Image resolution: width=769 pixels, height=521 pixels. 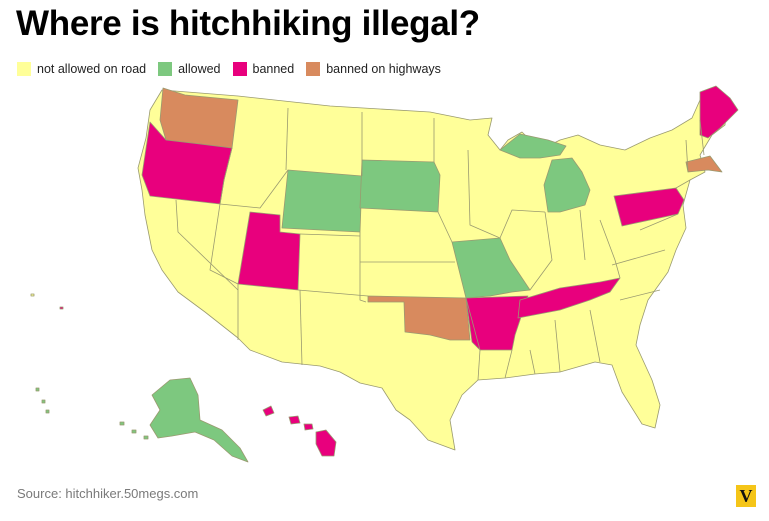 What do you see at coordinates (567, 185) in the screenshot?
I see `state-michigan-lower` at bounding box center [567, 185].